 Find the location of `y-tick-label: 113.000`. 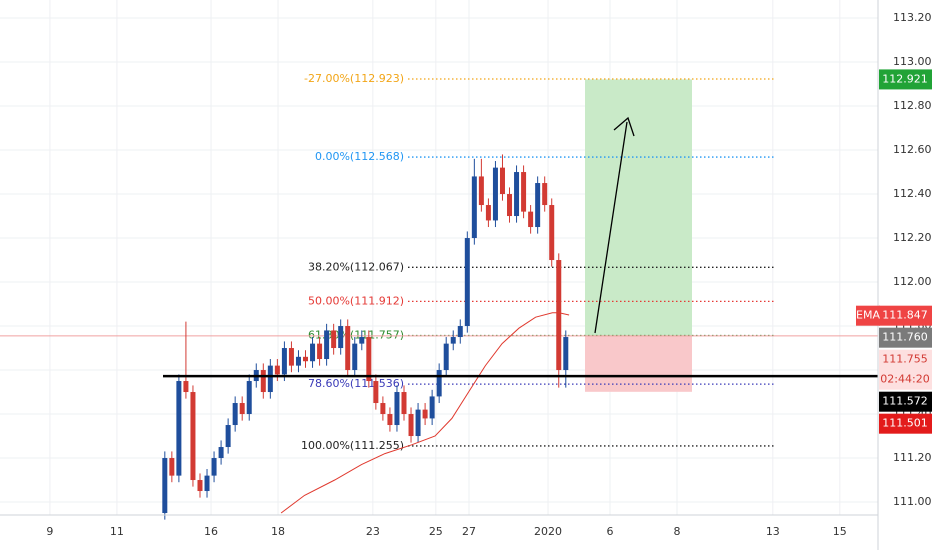

y-tick-label: 113.000 is located at coordinates (912, 61).